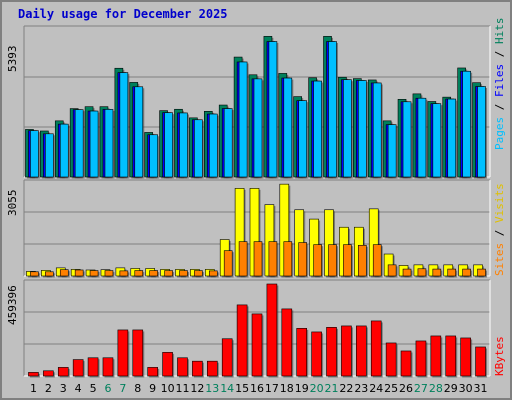 The width and height of the screenshot is (512, 400). I want to click on x-tick-label: 18, so click(287, 388).